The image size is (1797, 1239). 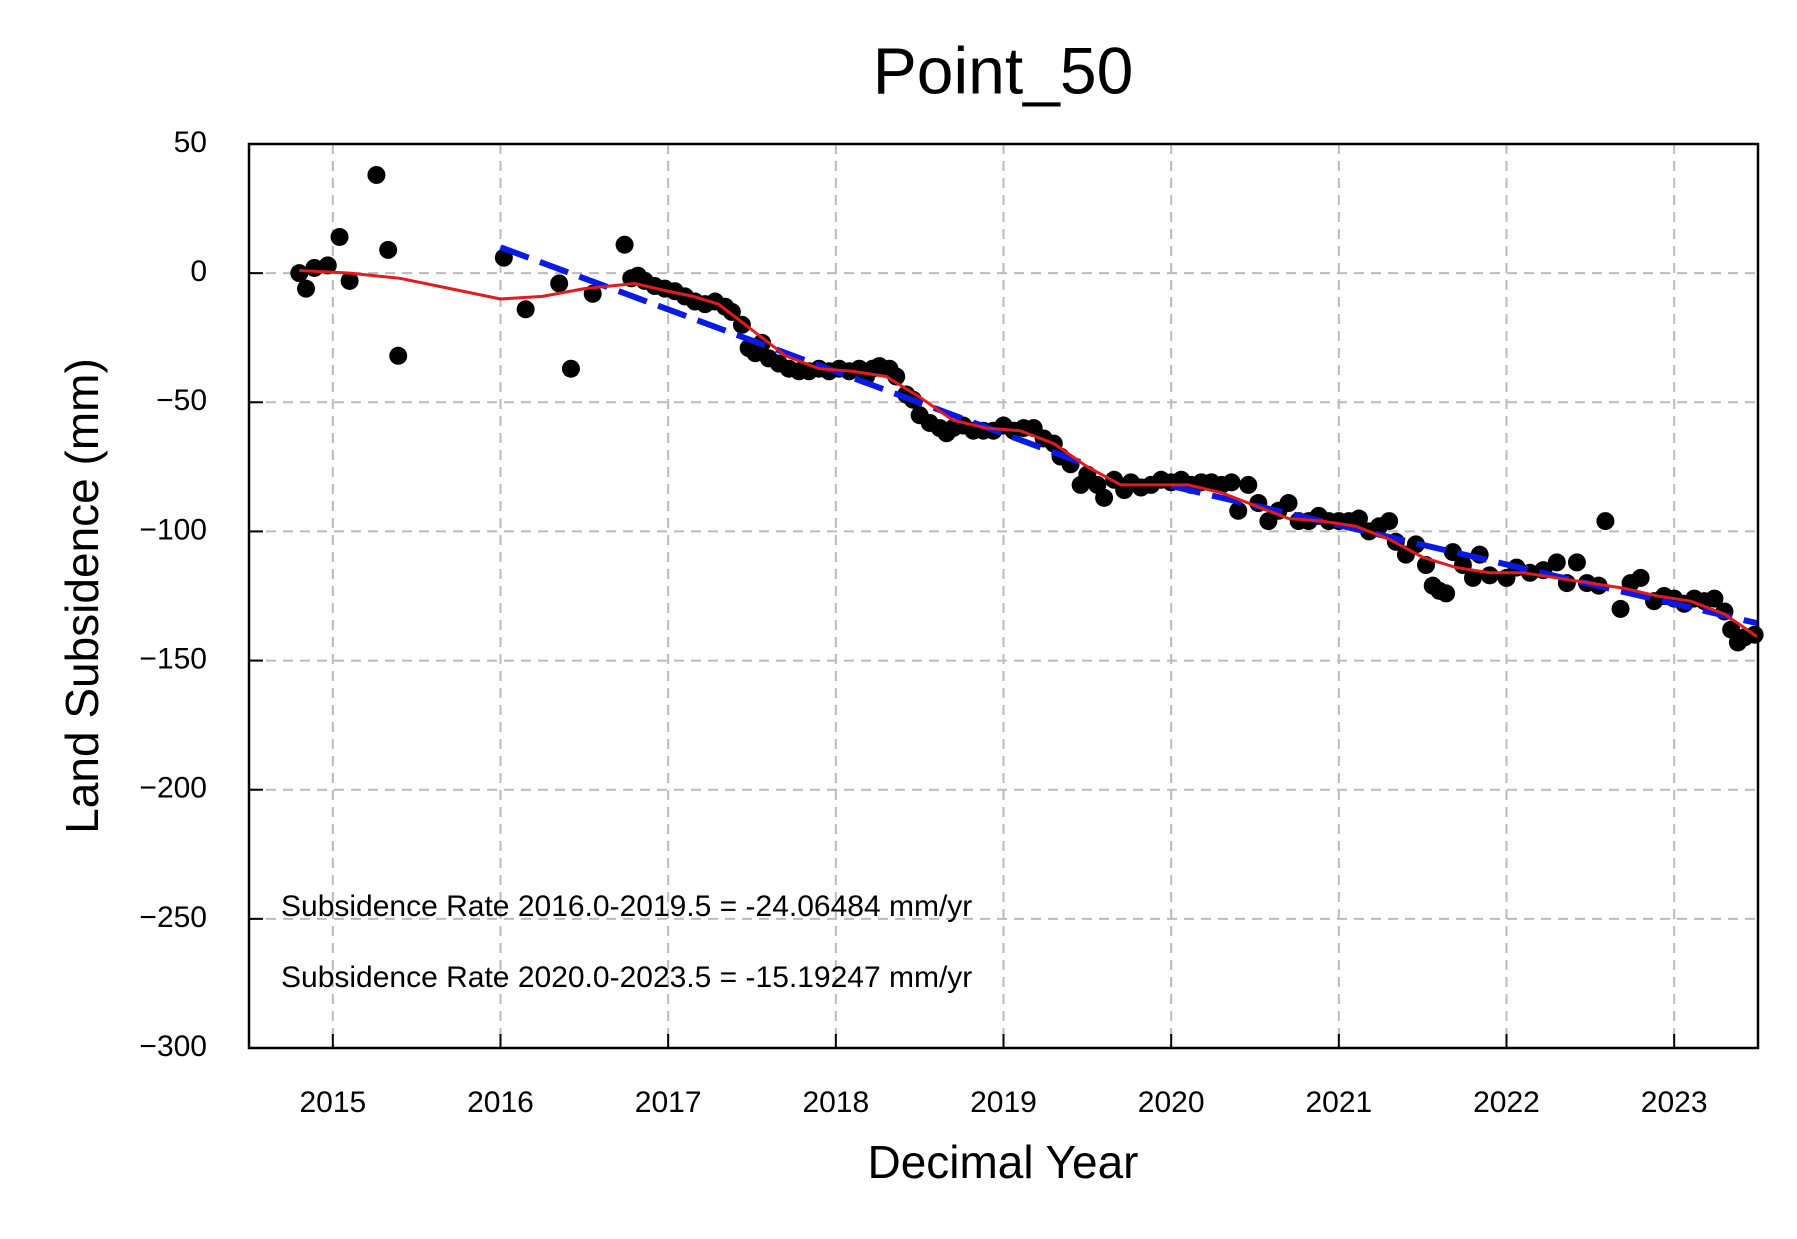 What do you see at coordinates (332, 1102) in the screenshot?
I see `x-tick-label: 2015` at bounding box center [332, 1102].